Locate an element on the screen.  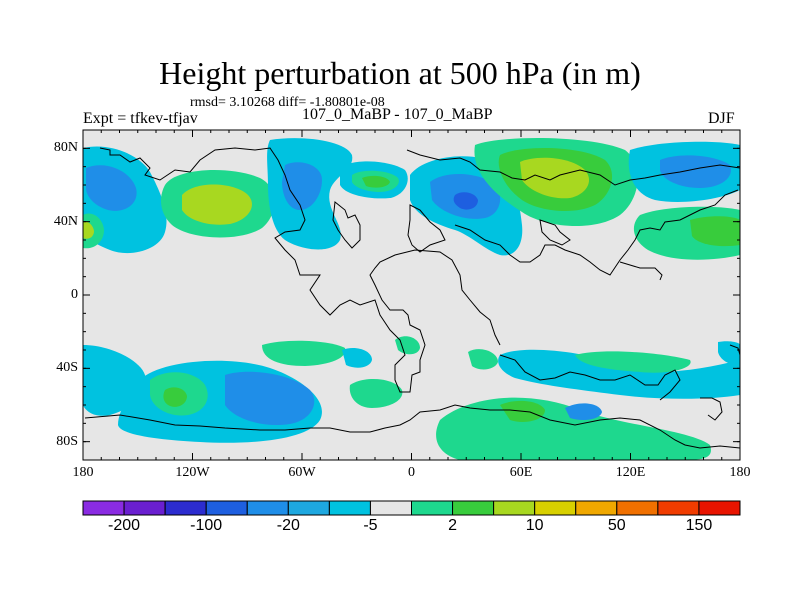
colorbar-label: -5 is located at coordinates (370, 525).